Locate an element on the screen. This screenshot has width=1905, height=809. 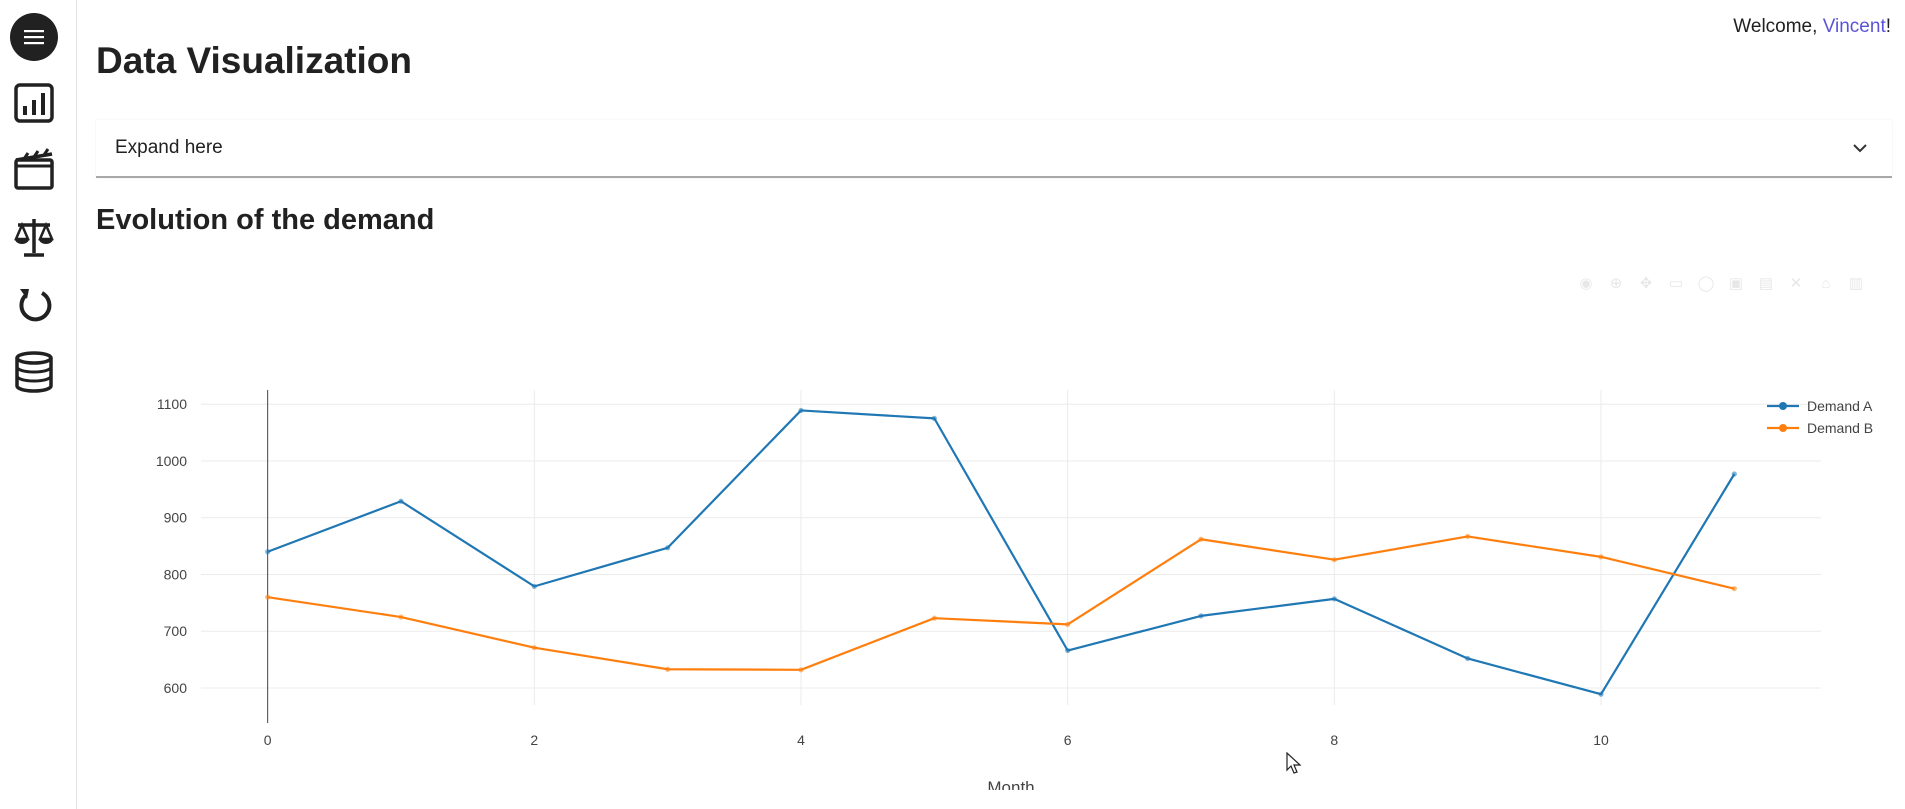
bar-chart-icon is located at coordinates (34, 103).